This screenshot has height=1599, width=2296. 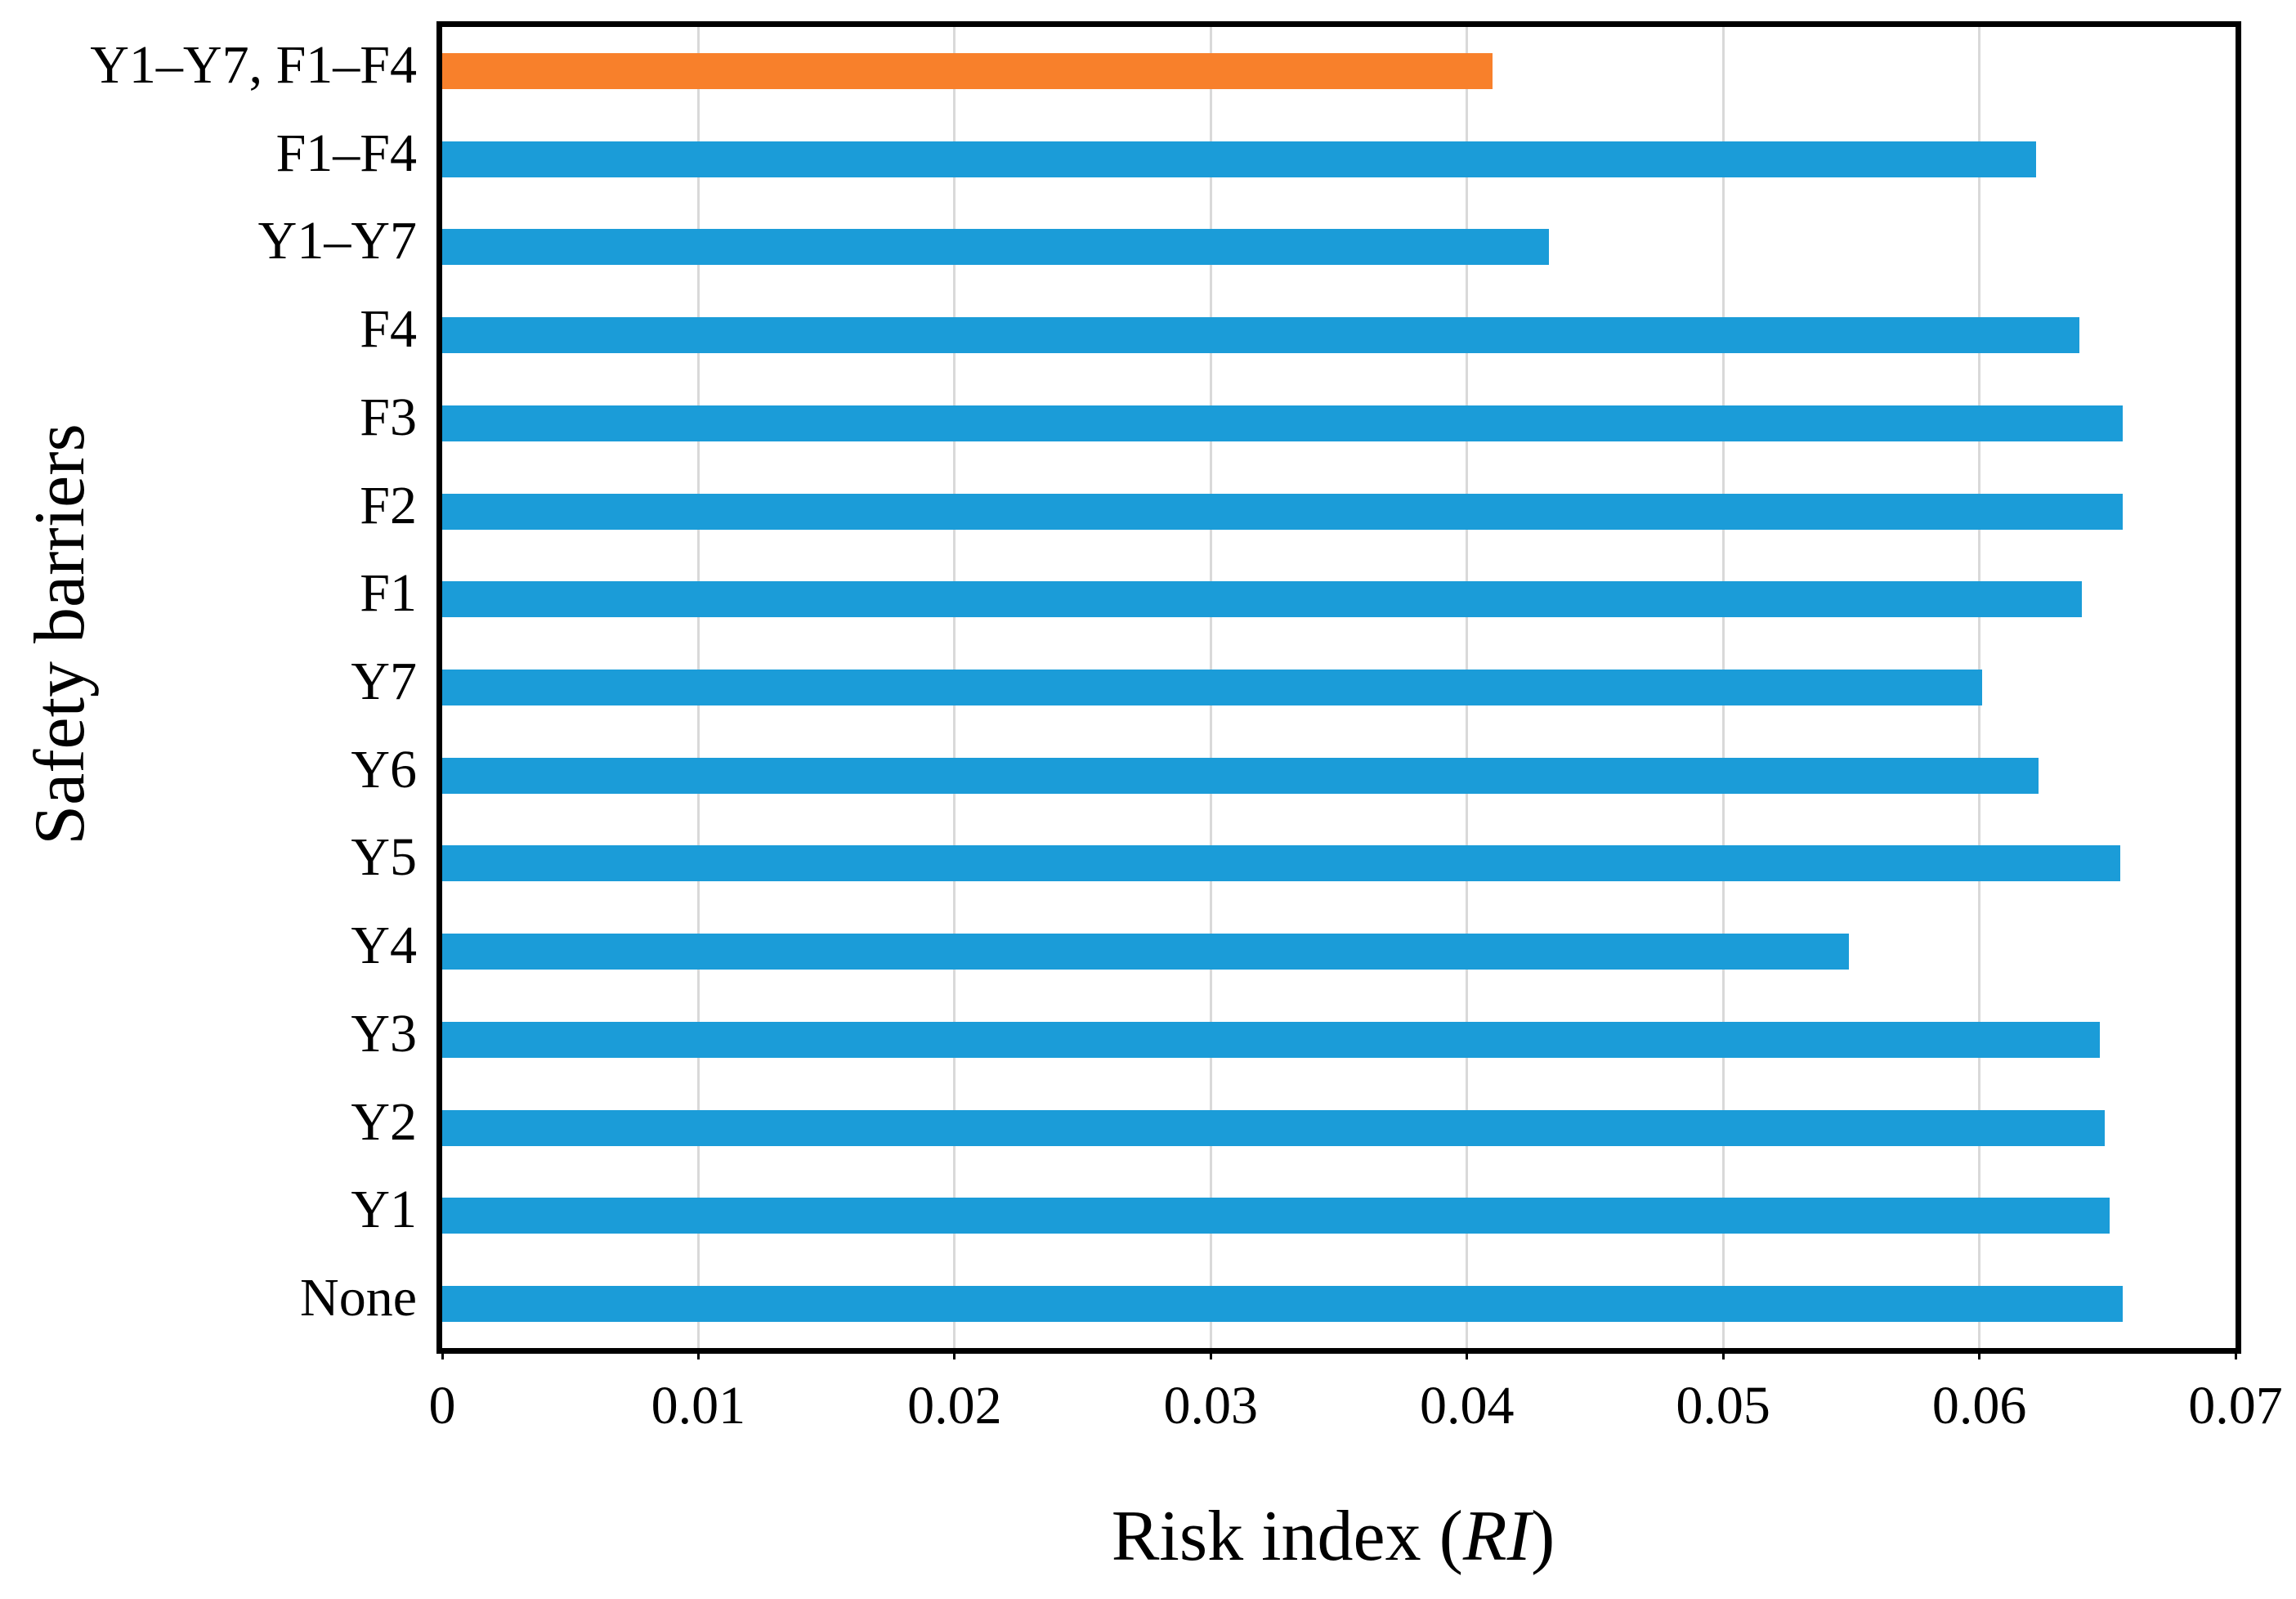 What do you see at coordinates (698, 1354) in the screenshot?
I see `x-tick-0.01` at bounding box center [698, 1354].